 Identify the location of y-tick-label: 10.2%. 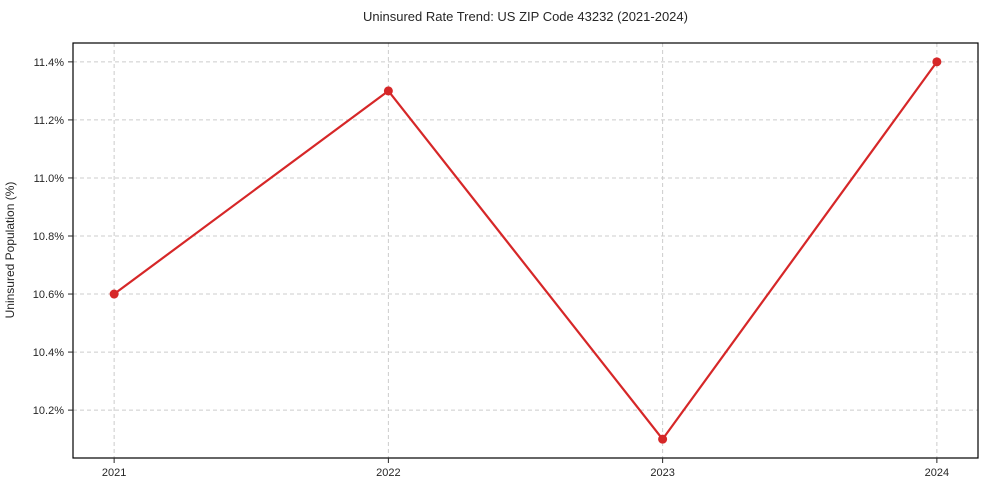
(48, 411).